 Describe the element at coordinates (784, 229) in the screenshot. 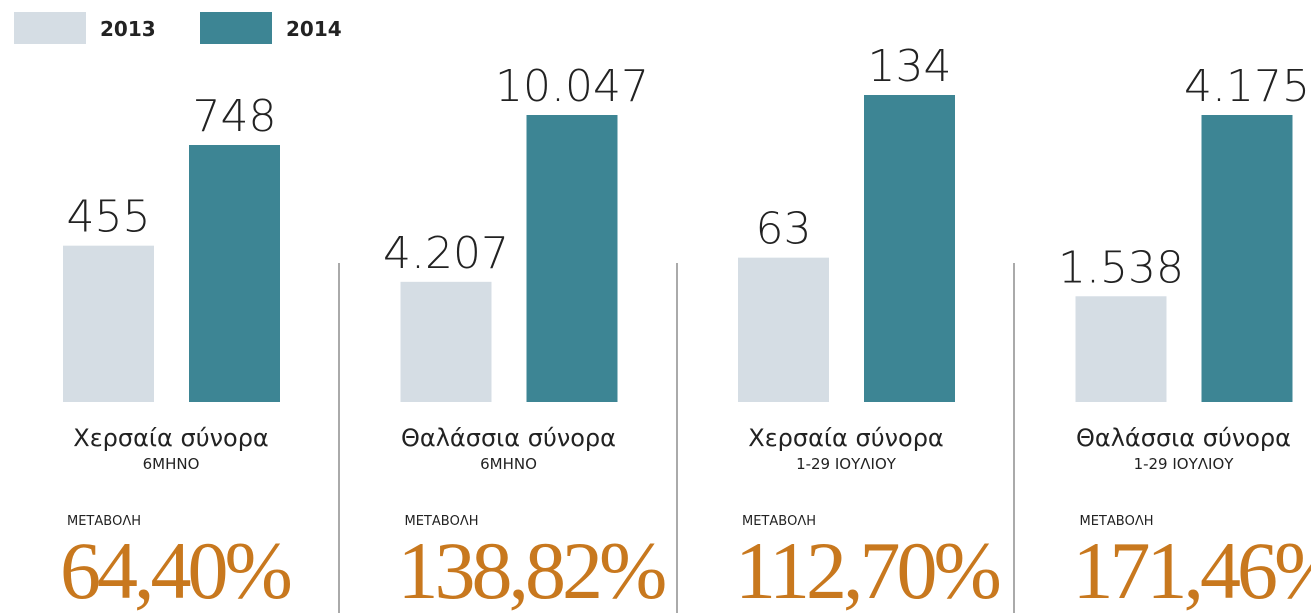

I see `value-label: 63` at that location.